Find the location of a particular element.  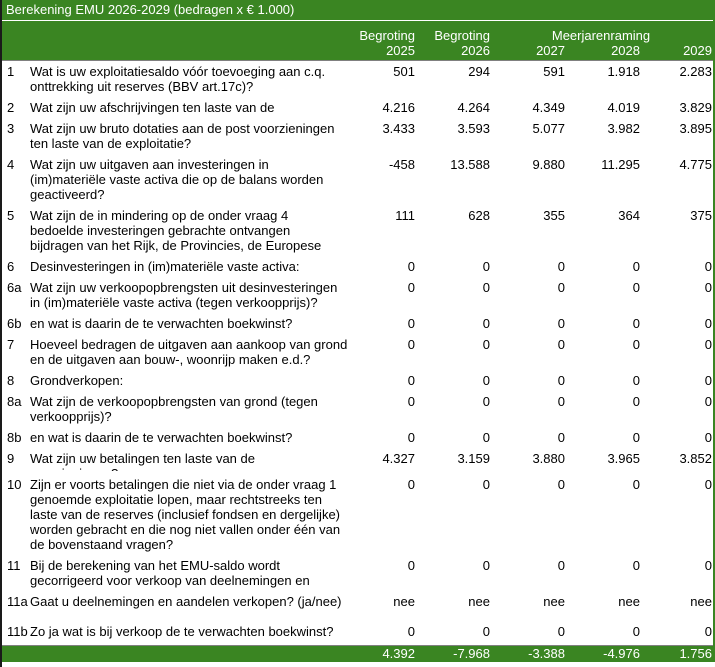

total-2029: 1.756 is located at coordinates (695, 653).